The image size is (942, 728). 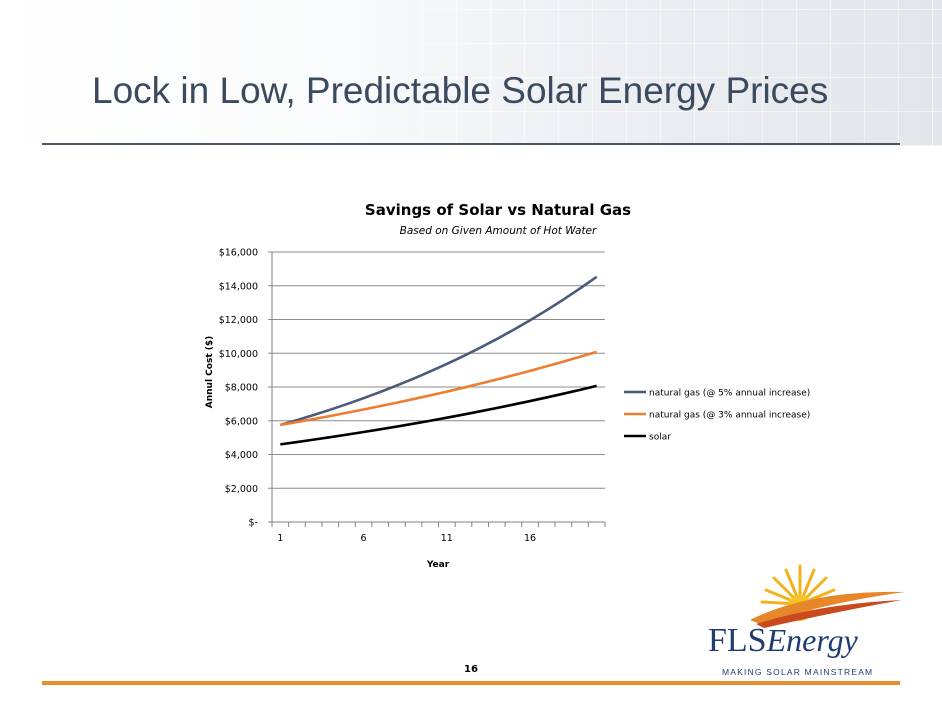 I want to click on chart-subtitle: Based on Given Amount of Hot Water, so click(x=498, y=231).